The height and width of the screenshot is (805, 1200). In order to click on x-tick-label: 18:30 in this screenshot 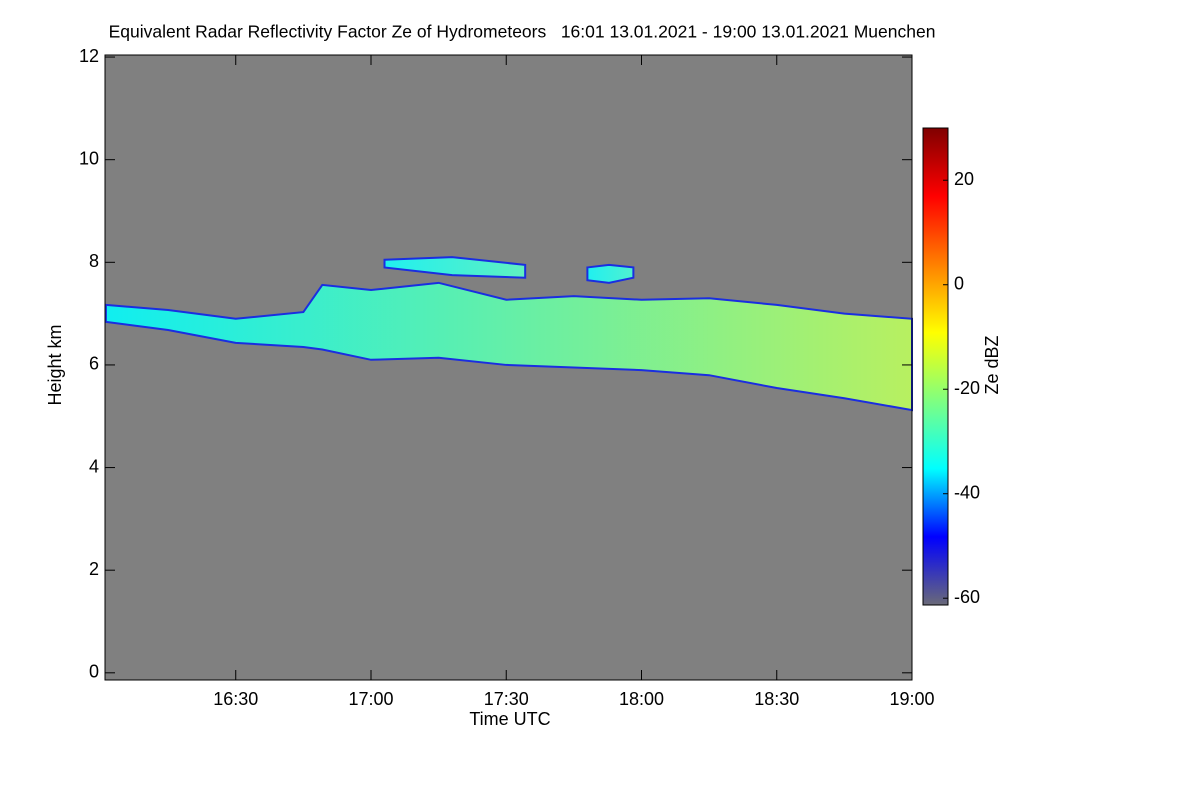, I will do `click(776, 699)`.